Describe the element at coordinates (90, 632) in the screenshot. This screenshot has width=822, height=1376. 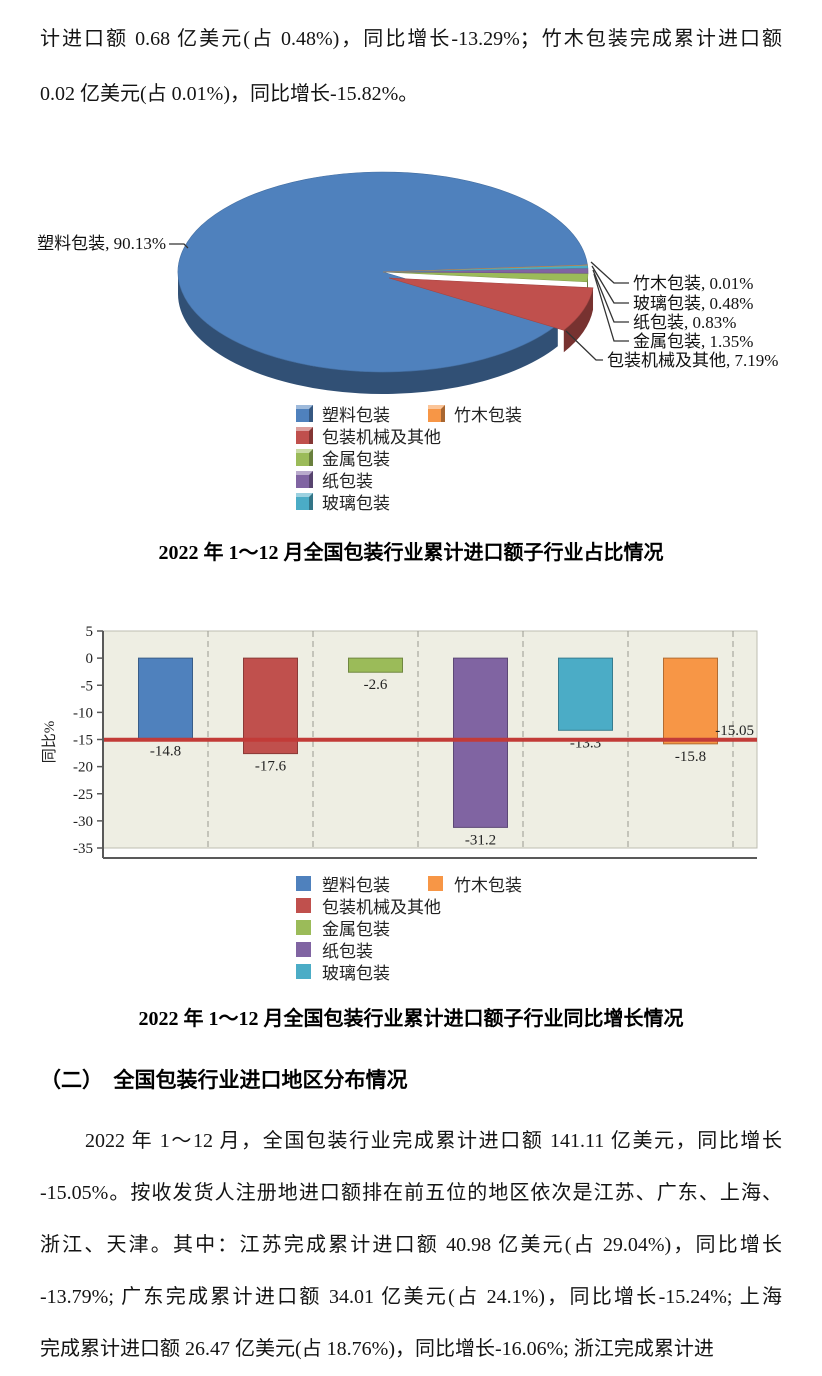
I see `tick-label: 5` at that location.